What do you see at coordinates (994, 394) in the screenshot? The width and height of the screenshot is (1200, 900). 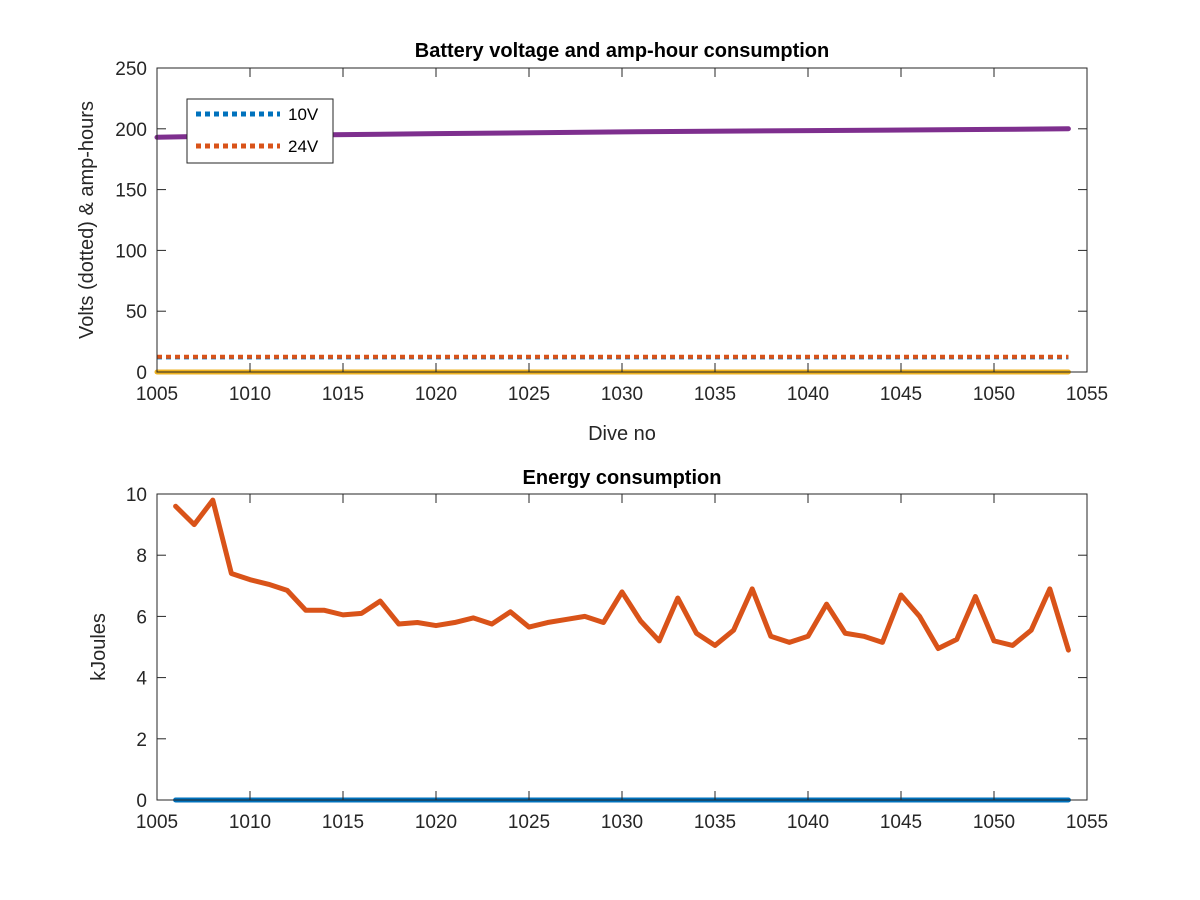 I see `voltage-x-tick-label: 1050` at bounding box center [994, 394].